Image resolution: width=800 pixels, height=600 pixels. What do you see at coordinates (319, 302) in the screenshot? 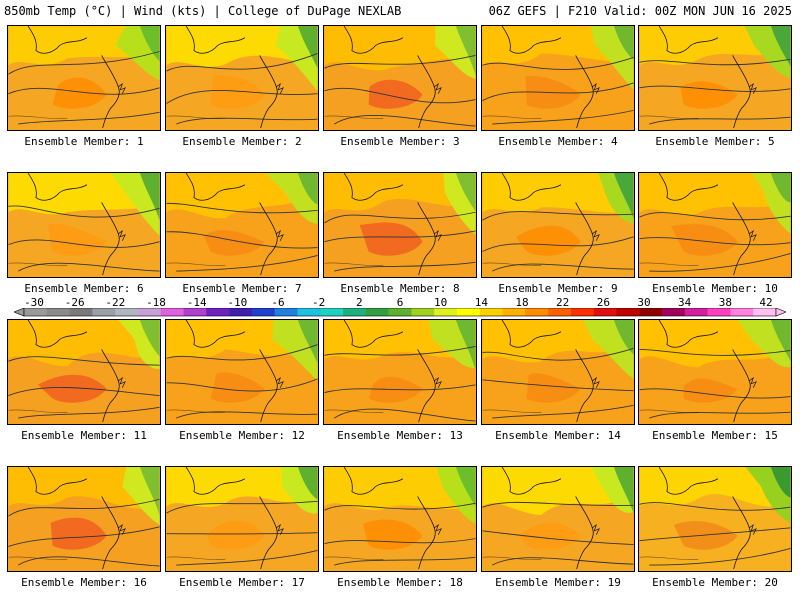
I see `colorbar-tick-label: -2` at bounding box center [319, 302].